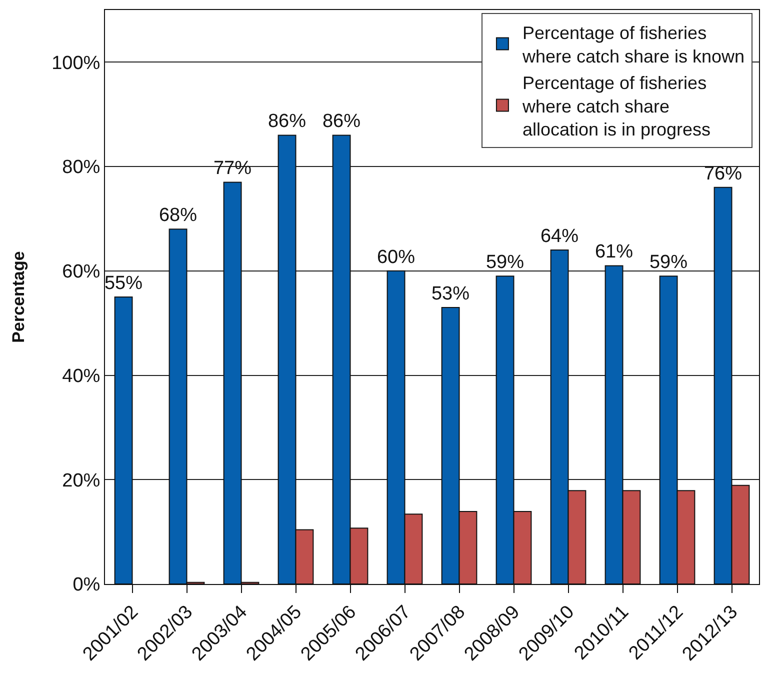  I want to click on y-tick-label: 80%, so click(81, 167).